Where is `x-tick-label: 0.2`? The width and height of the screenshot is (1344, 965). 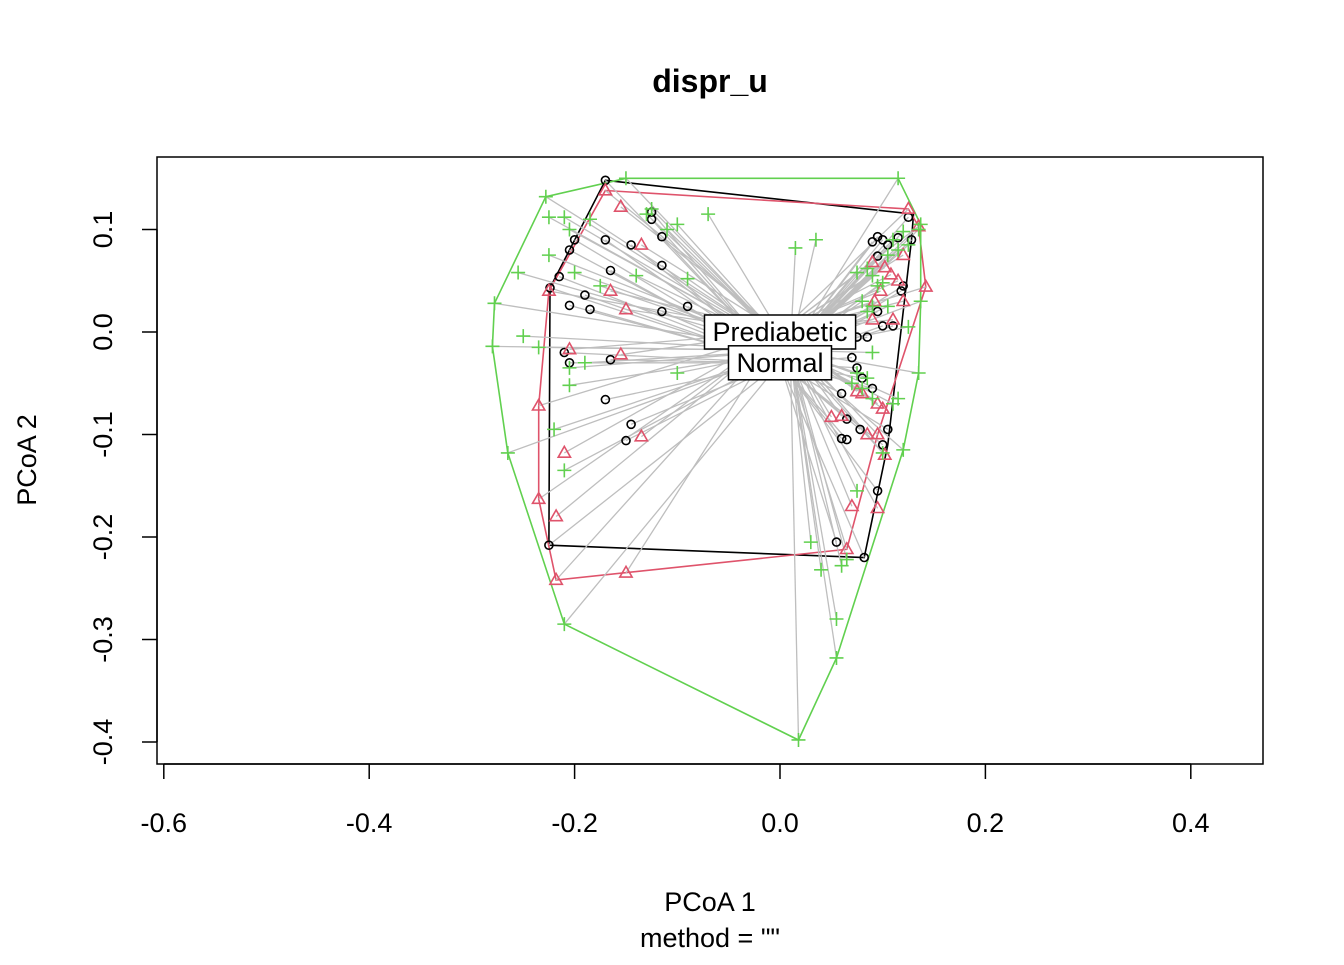
x-tick-label: 0.2 is located at coordinates (986, 823).